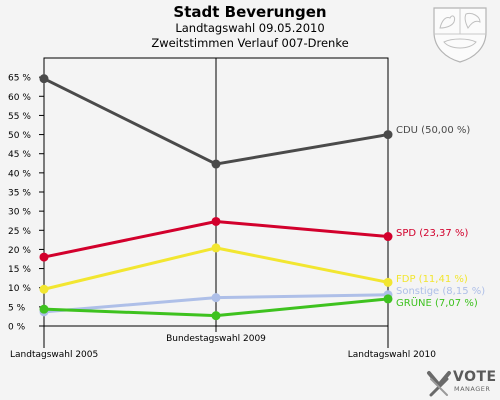  Describe the element at coordinates (19, 289) in the screenshot. I see `y-tick-label: 10 %` at that location.